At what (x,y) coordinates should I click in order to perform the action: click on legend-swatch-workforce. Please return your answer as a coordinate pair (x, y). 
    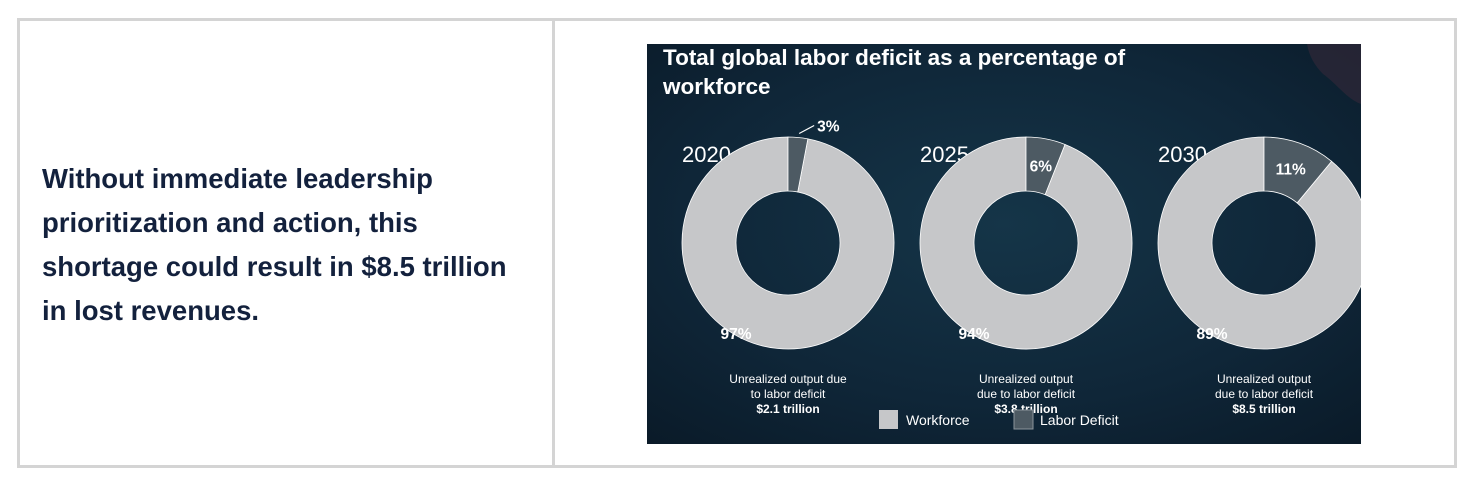
    Looking at the image, I should click on (888, 419).